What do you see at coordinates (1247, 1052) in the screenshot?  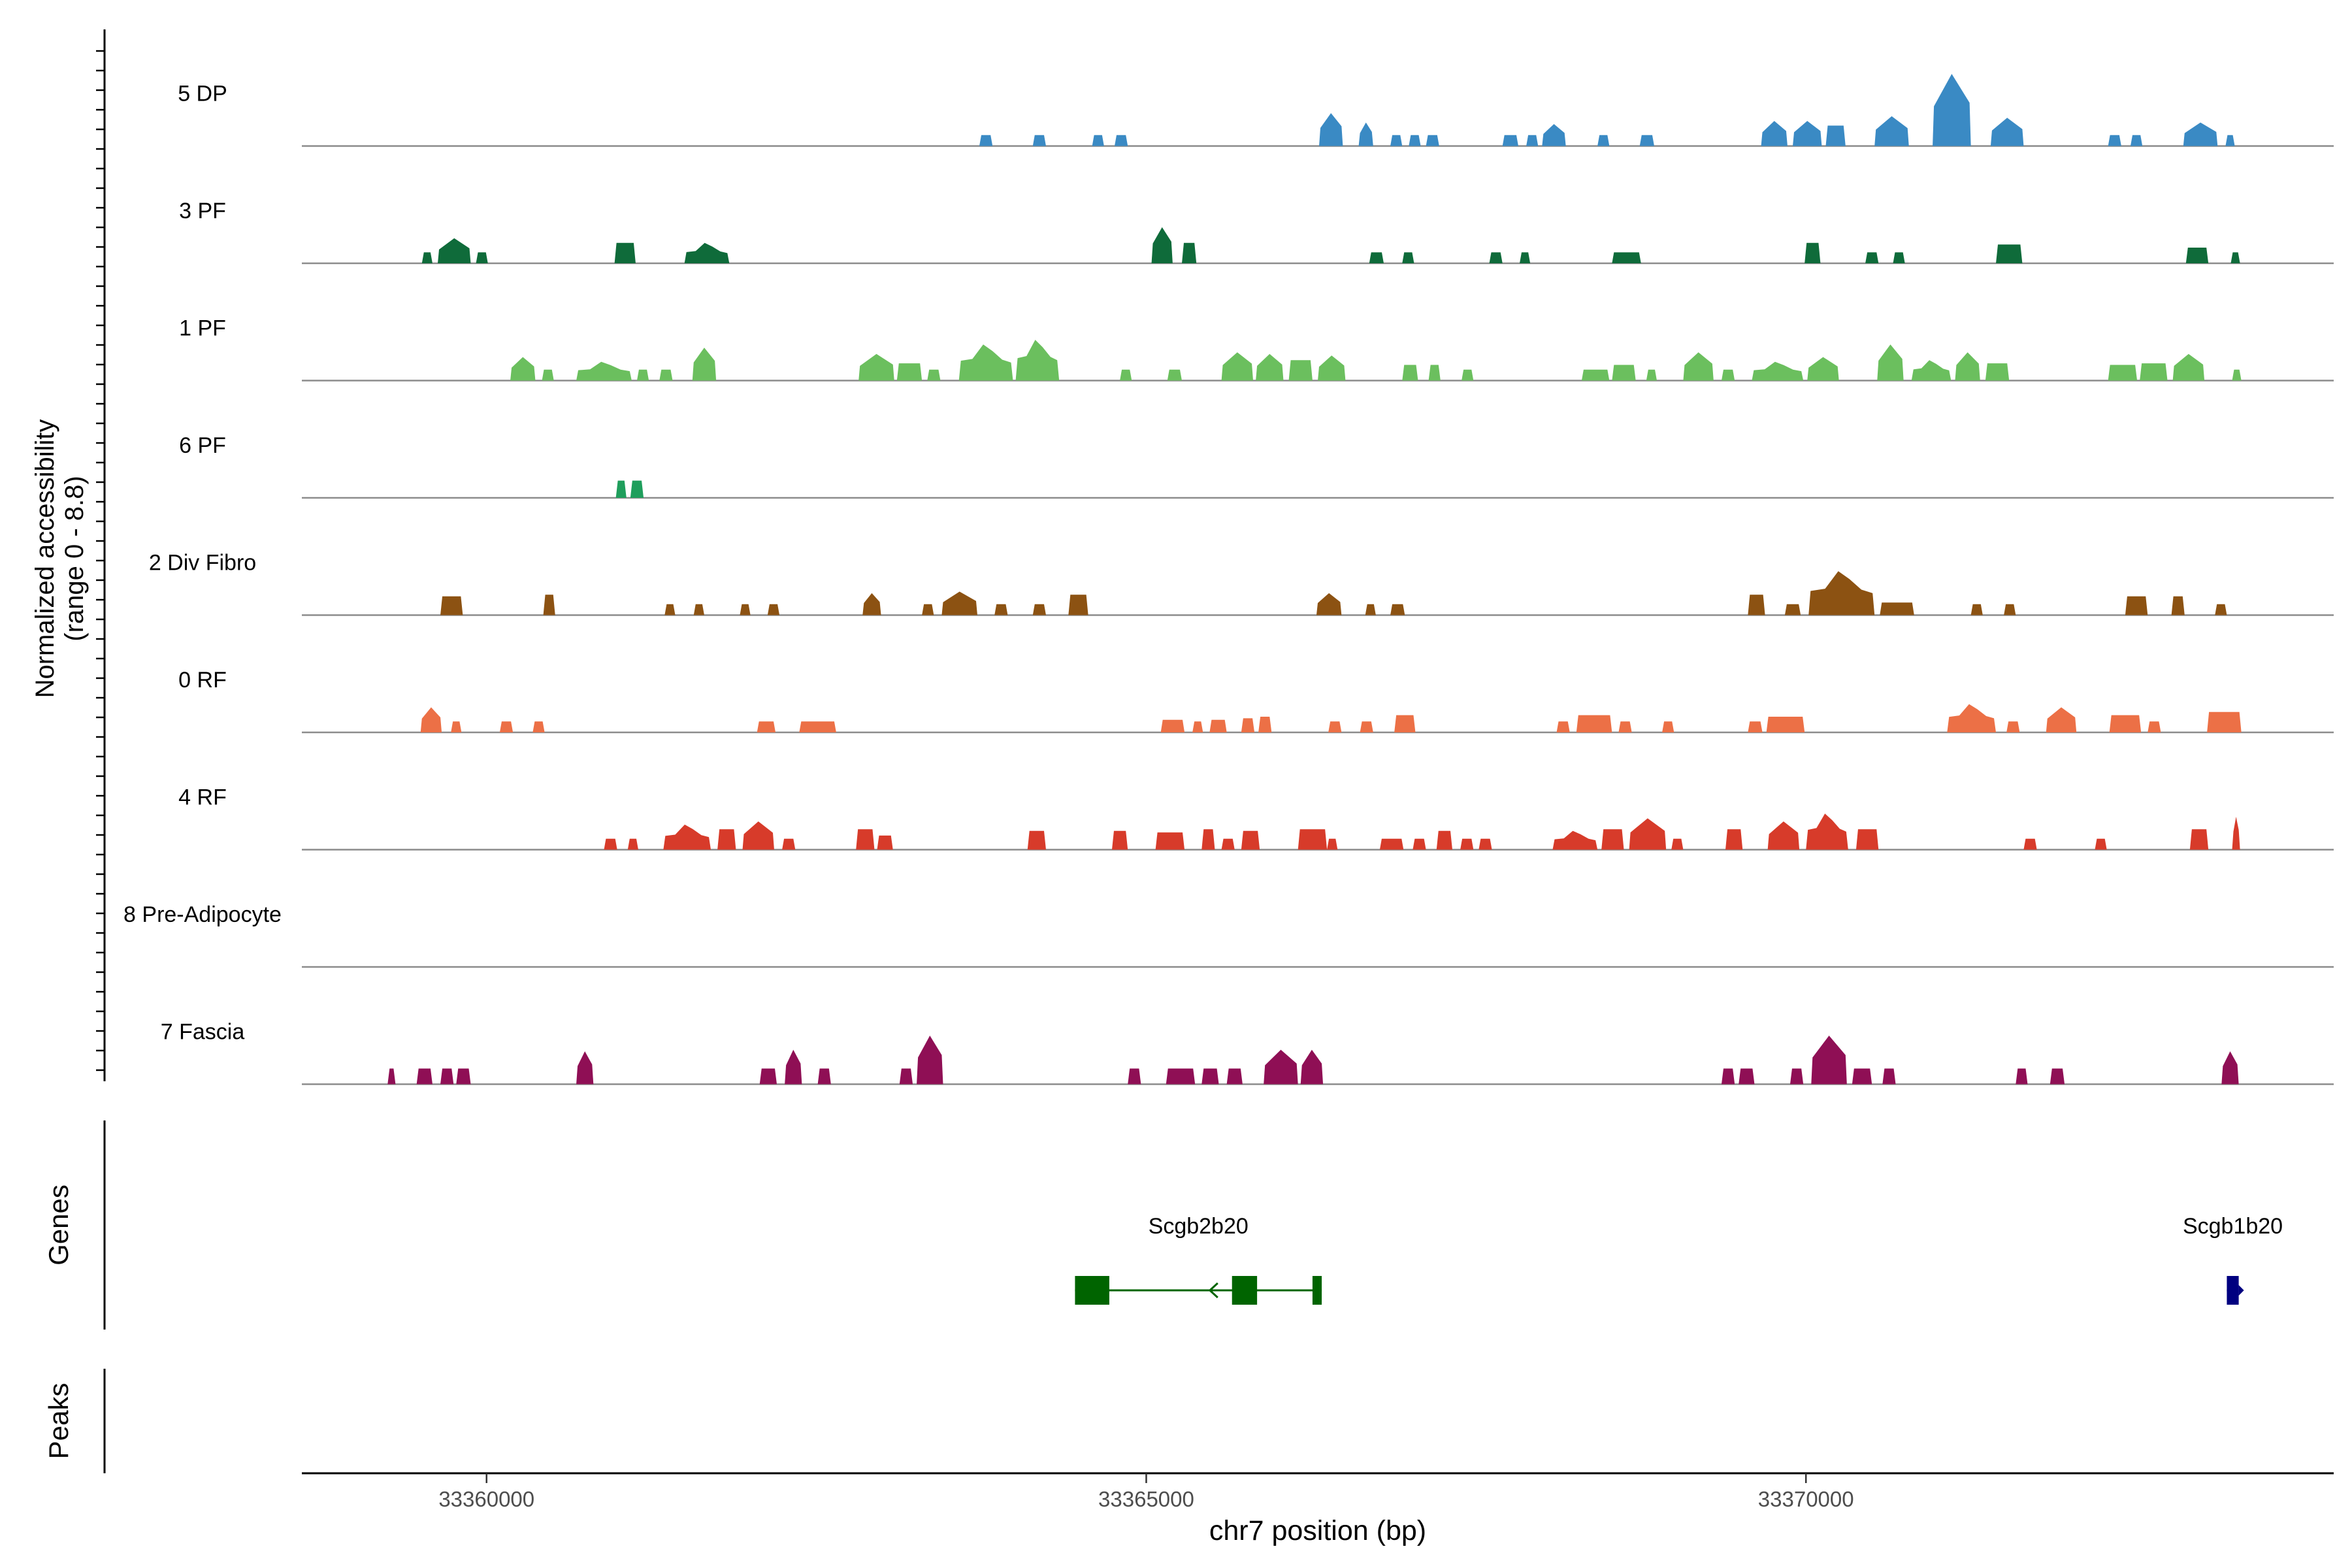 I see `track-7-fascia: 7 Fascia` at bounding box center [1247, 1052].